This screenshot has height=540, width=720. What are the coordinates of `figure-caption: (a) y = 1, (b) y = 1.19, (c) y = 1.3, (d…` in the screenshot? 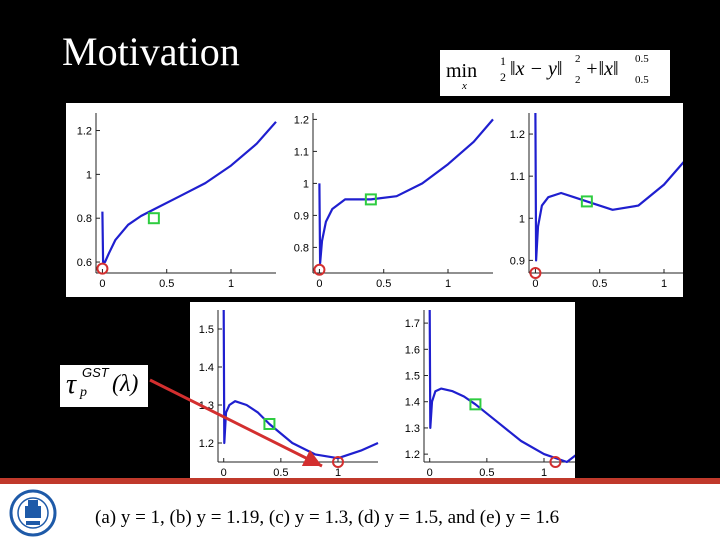 It's located at (327, 517).